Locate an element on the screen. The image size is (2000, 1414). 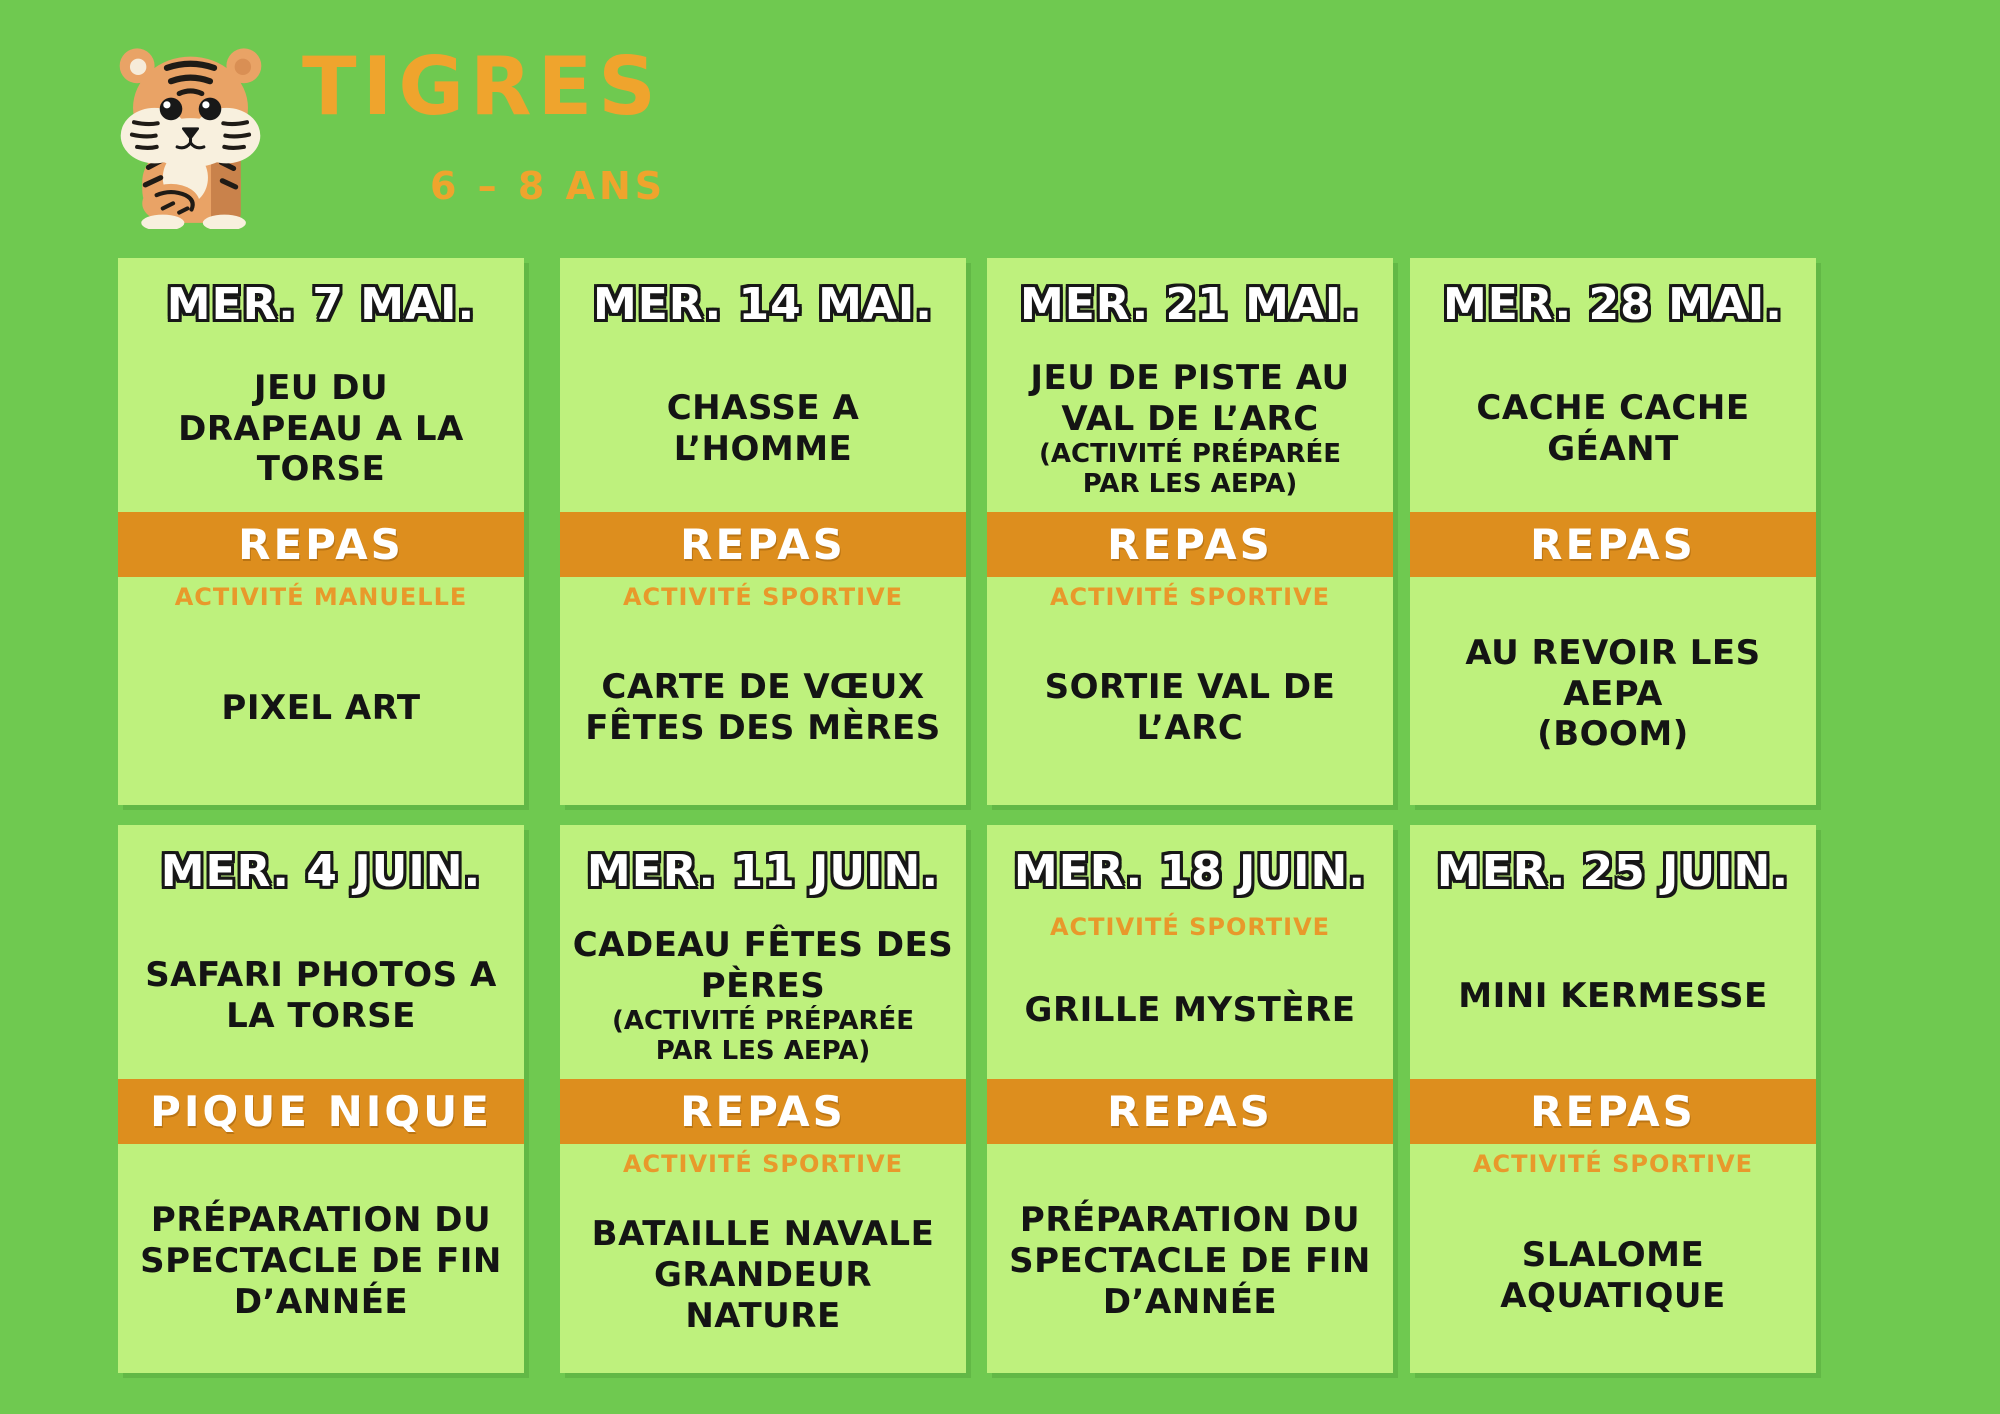
morning-activity: GRILLE MYSTÈRE is located at coordinates (1190, 1009).